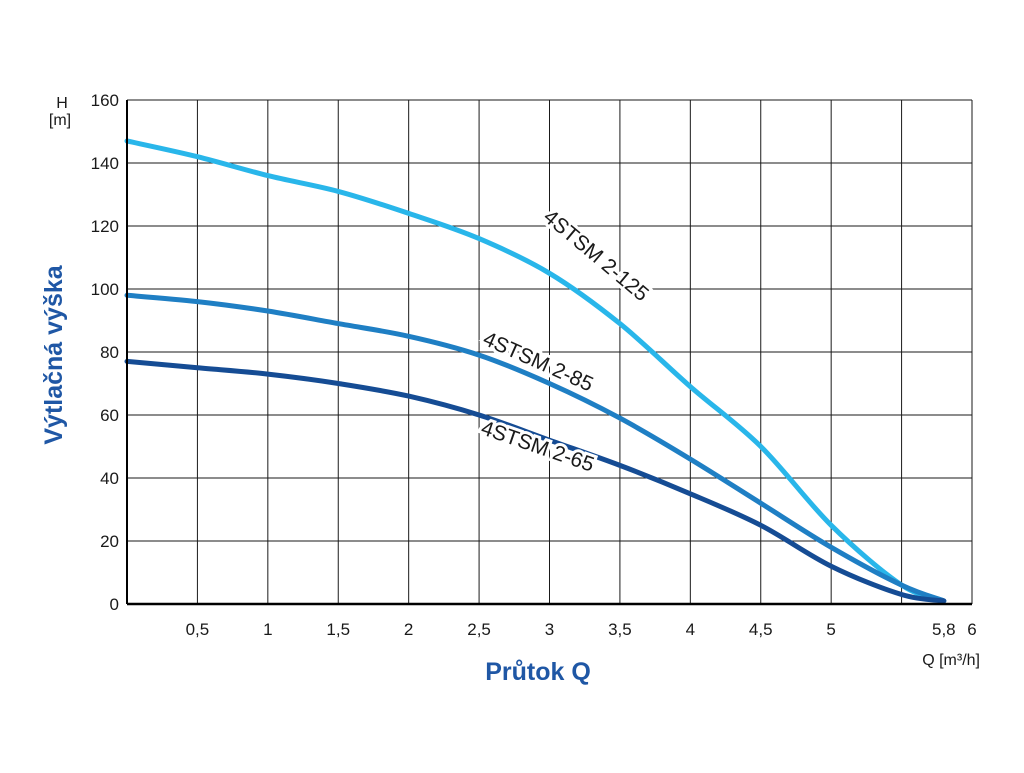 This screenshot has width=1024, height=773. What do you see at coordinates (761, 629) in the screenshot?
I see `x-tick-label: 4,5` at bounding box center [761, 629].